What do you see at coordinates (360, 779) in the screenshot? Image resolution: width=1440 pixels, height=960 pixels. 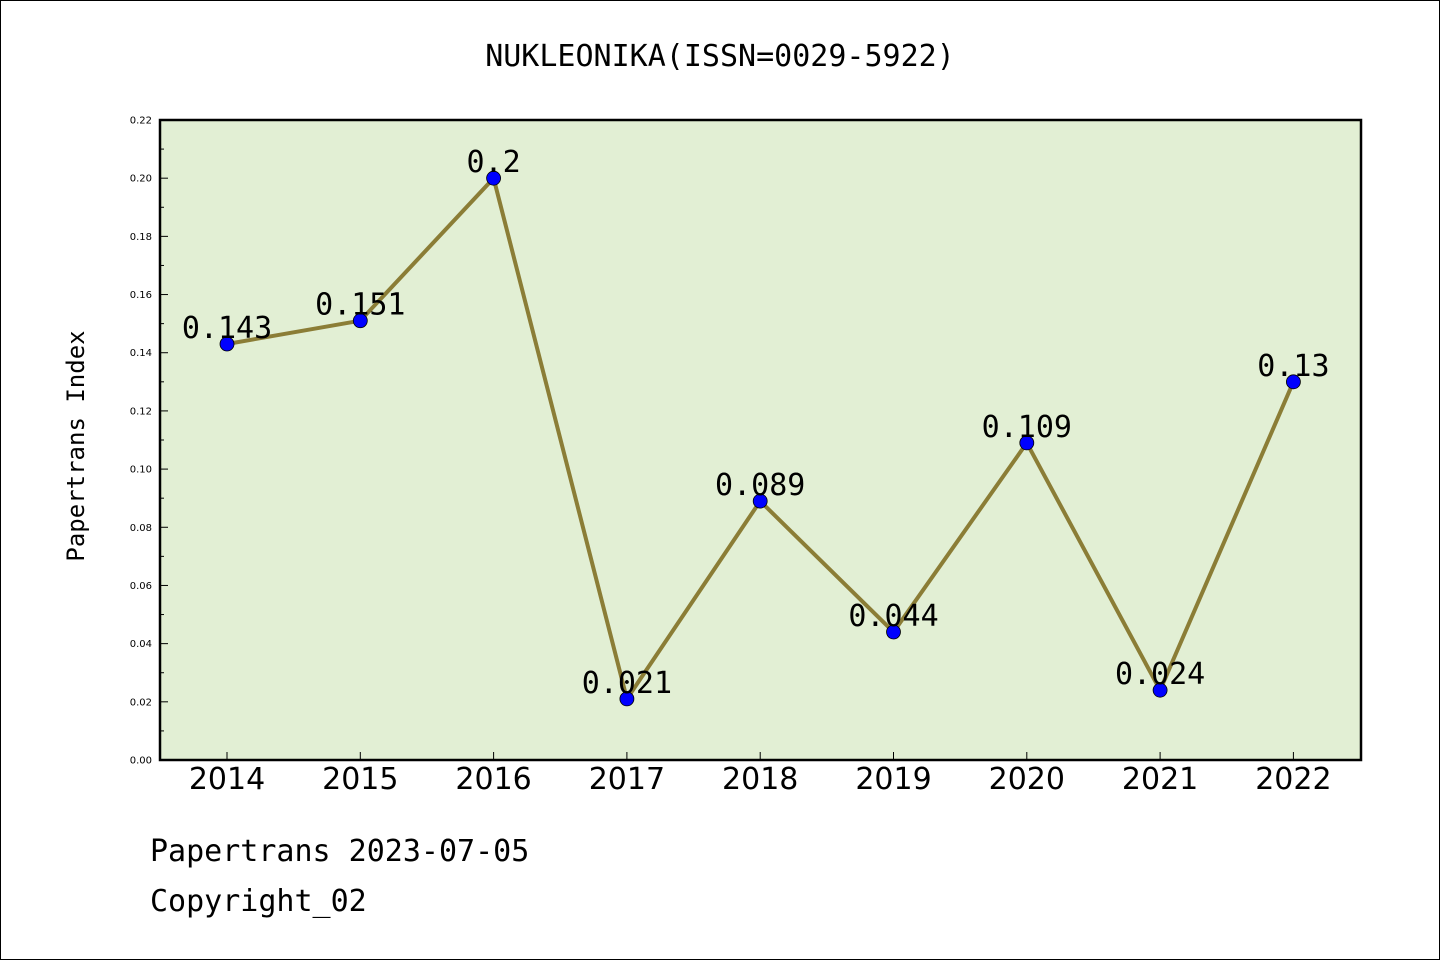 I see `x-tick-label: 2015` at bounding box center [360, 779].